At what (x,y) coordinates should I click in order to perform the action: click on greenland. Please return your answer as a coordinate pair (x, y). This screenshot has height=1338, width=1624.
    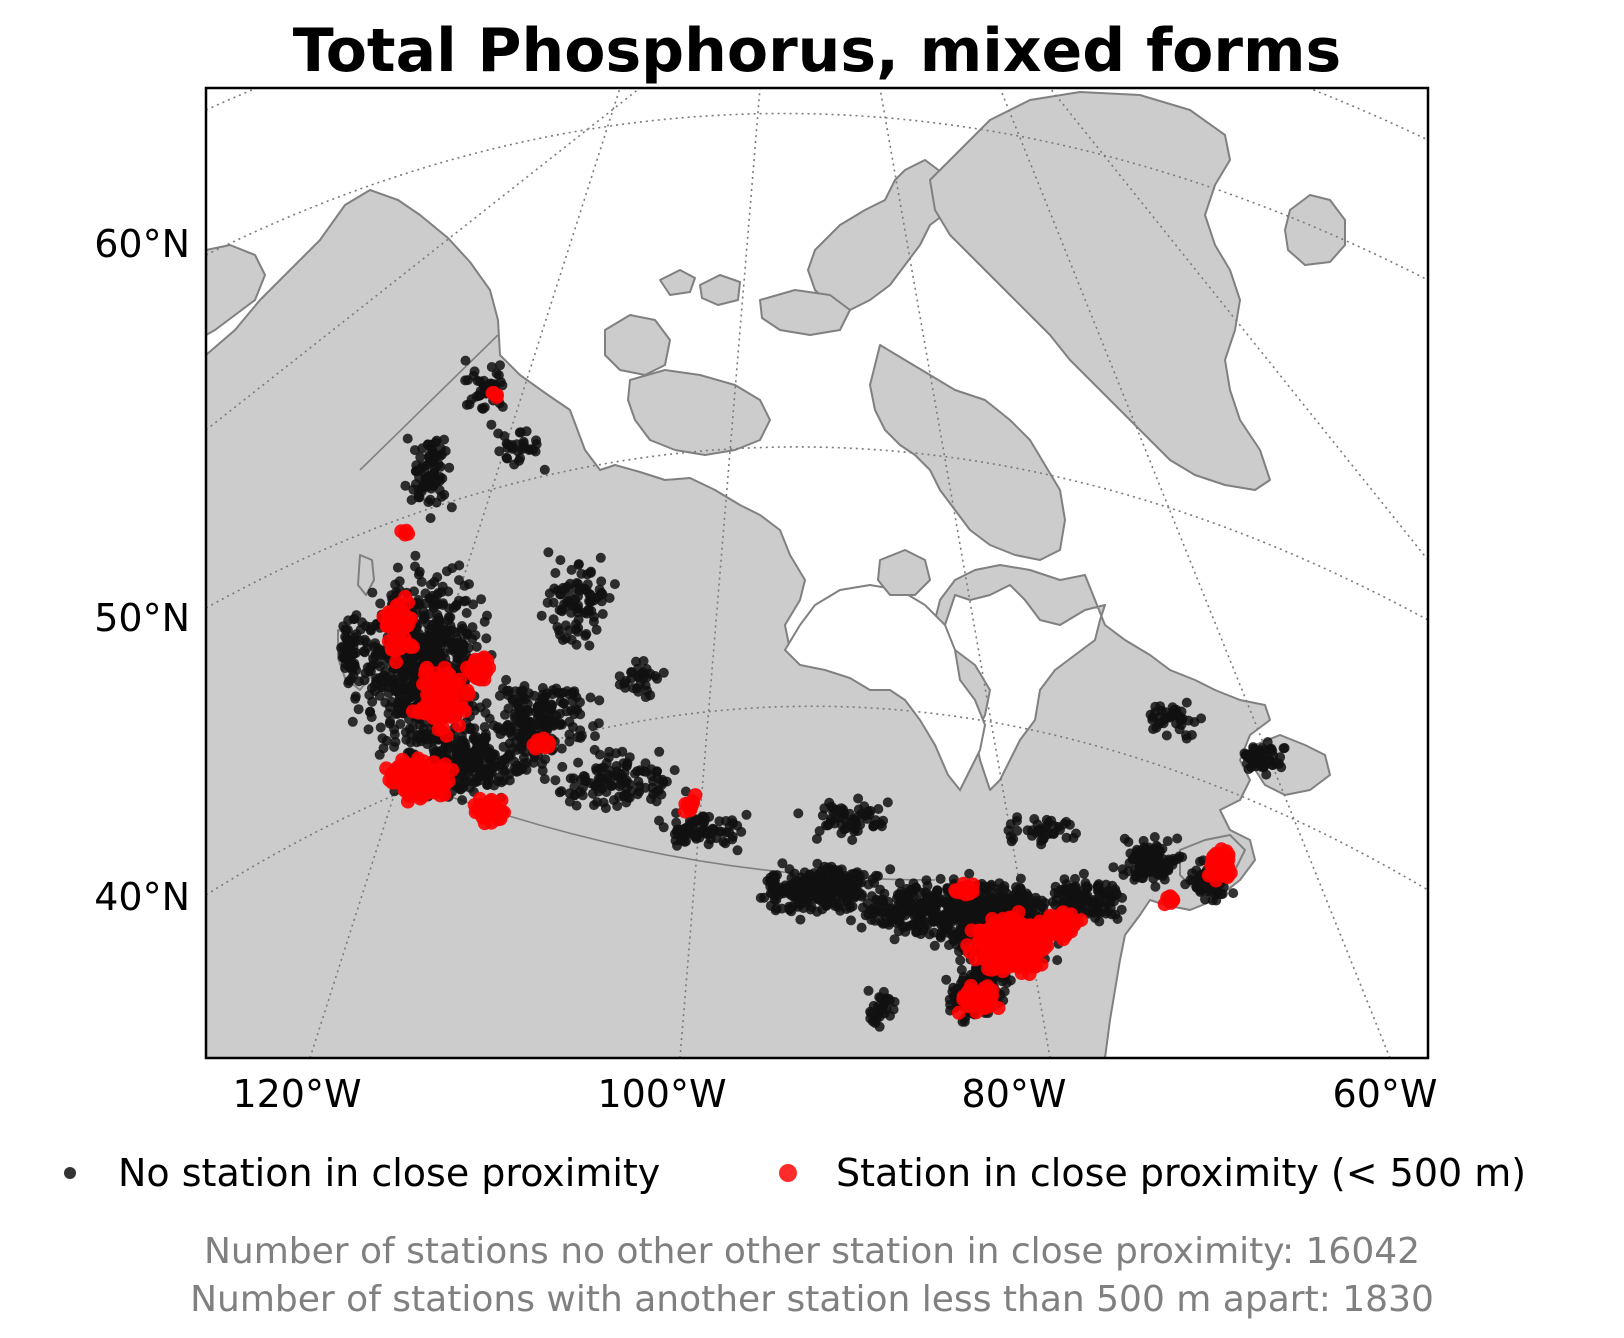
    Looking at the image, I should click on (1100, 291).